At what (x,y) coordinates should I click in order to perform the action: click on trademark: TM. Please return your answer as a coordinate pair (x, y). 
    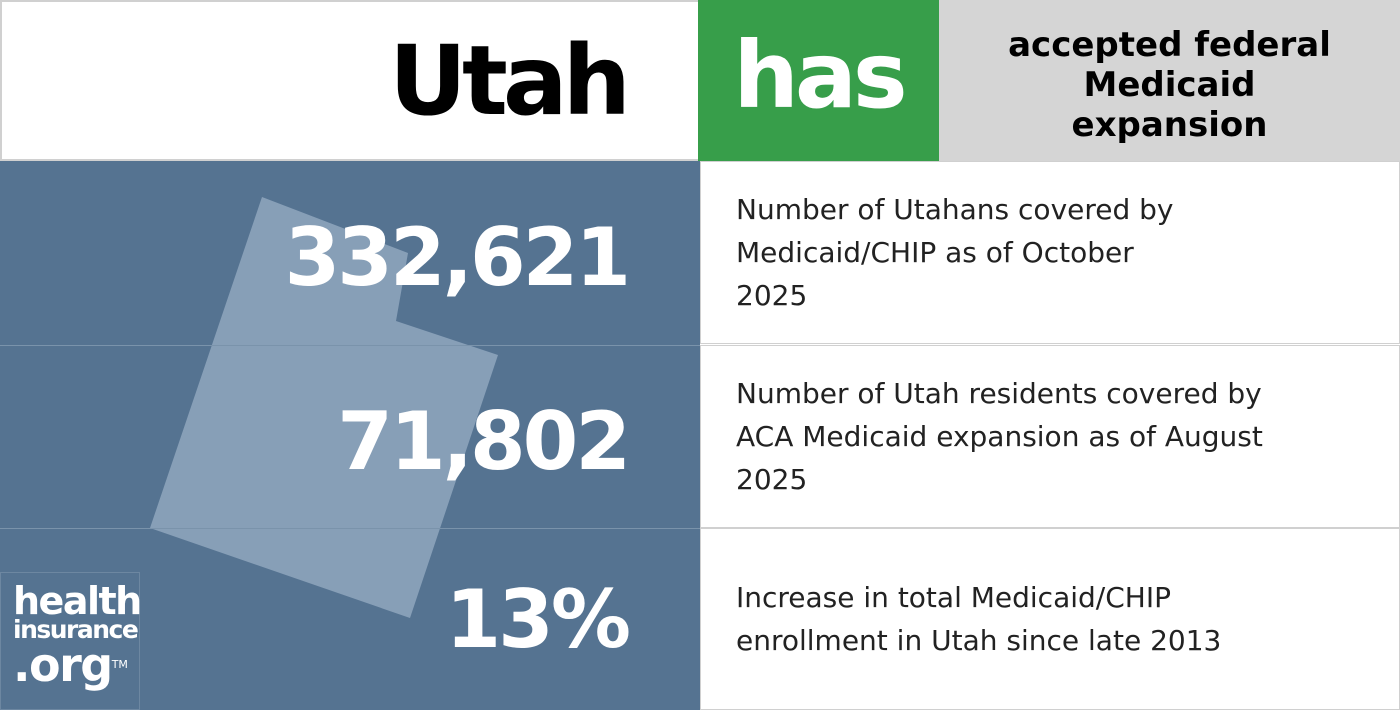
    Looking at the image, I should click on (119, 664).